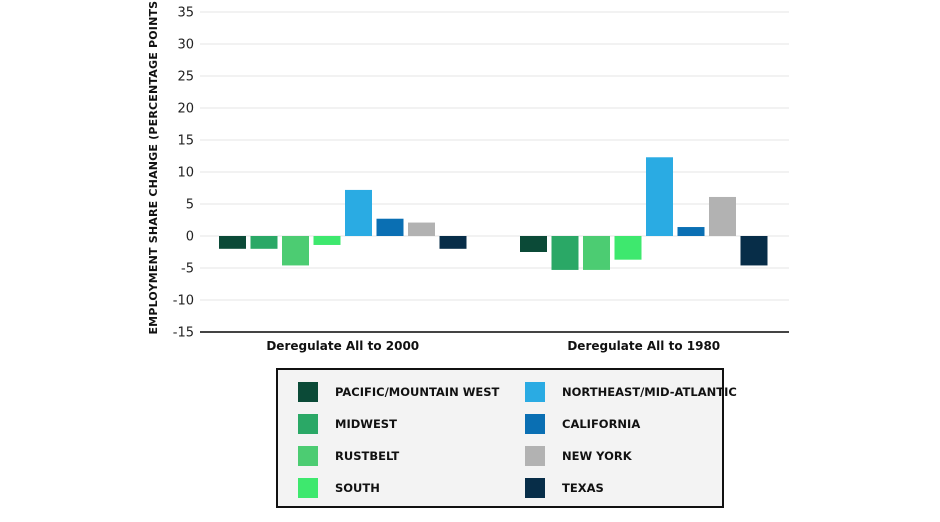 Image resolution: width=940 pixels, height=522 pixels. I want to click on y-tick-label: 20, so click(185, 109).